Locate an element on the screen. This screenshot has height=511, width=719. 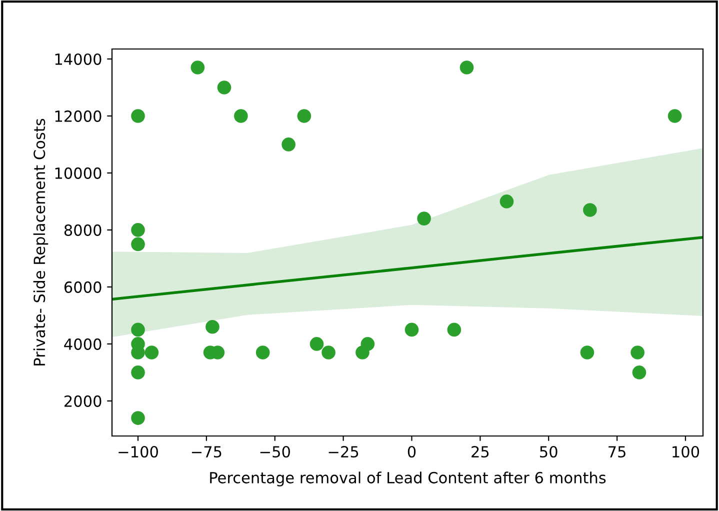
x-axis-title: Percentage removal of Lead Content after 6 months is located at coordinates (408, 479).